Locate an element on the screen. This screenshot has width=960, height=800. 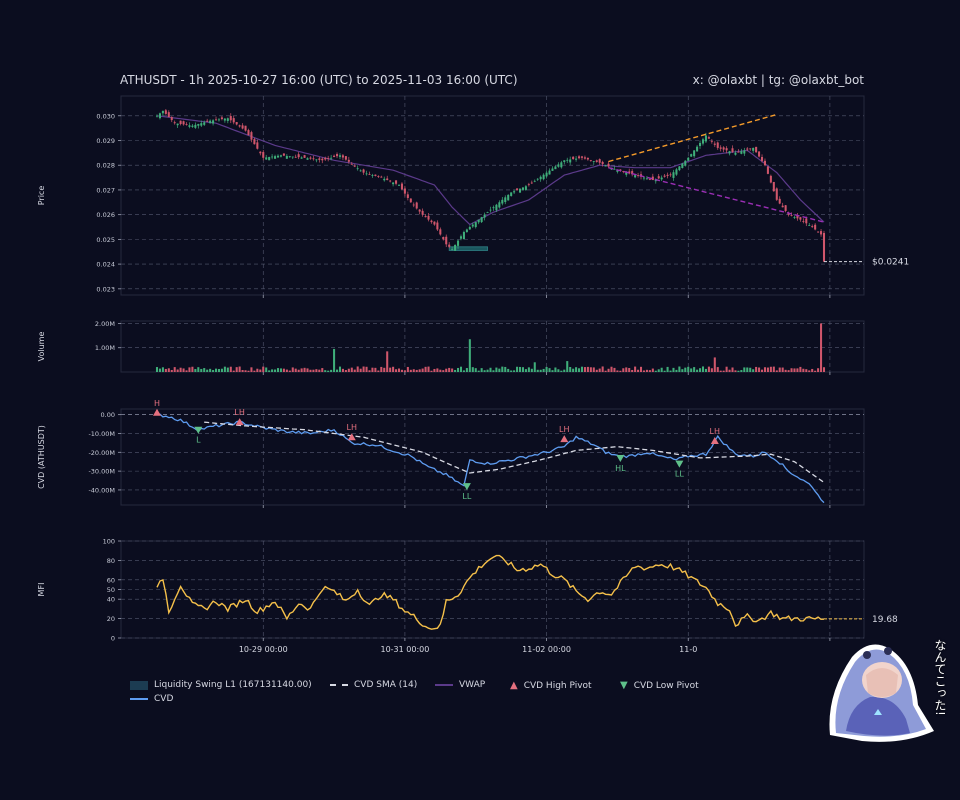
y-tick-label: 0.024 is located at coordinates (105, 265).